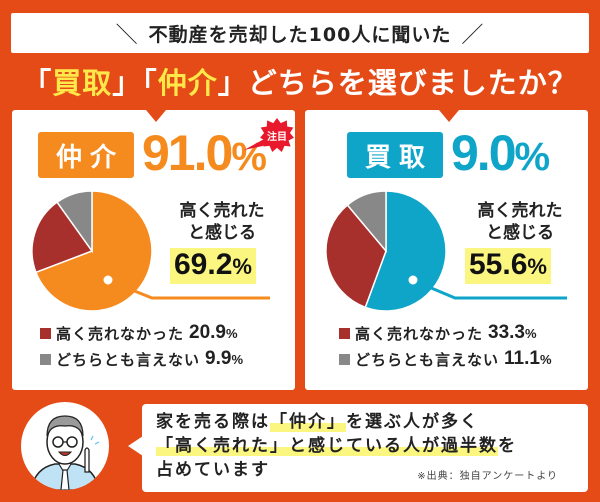  Describe the element at coordinates (507, 446) in the screenshot. I see `text: を` at that location.